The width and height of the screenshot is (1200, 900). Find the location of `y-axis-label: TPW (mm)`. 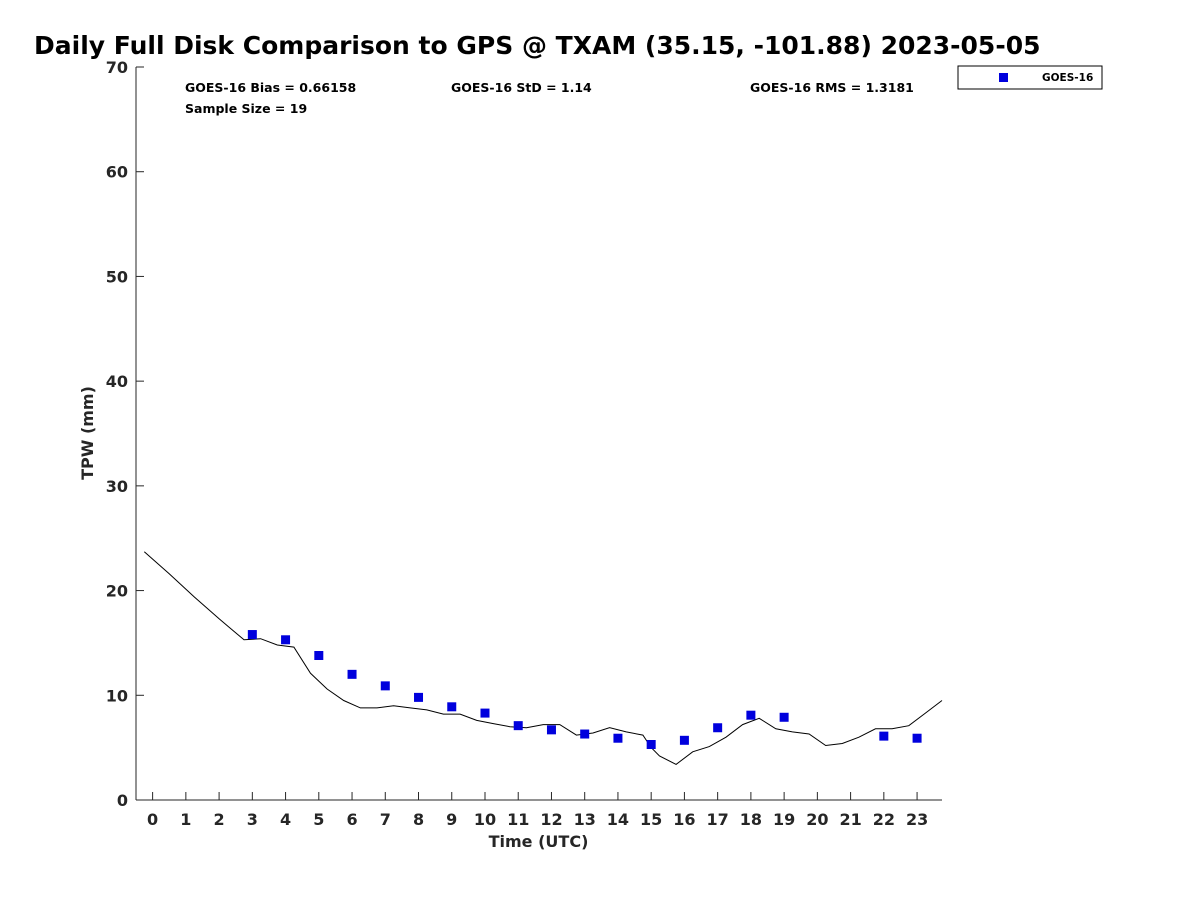

y-axis-label: TPW (mm) is located at coordinates (87, 433).